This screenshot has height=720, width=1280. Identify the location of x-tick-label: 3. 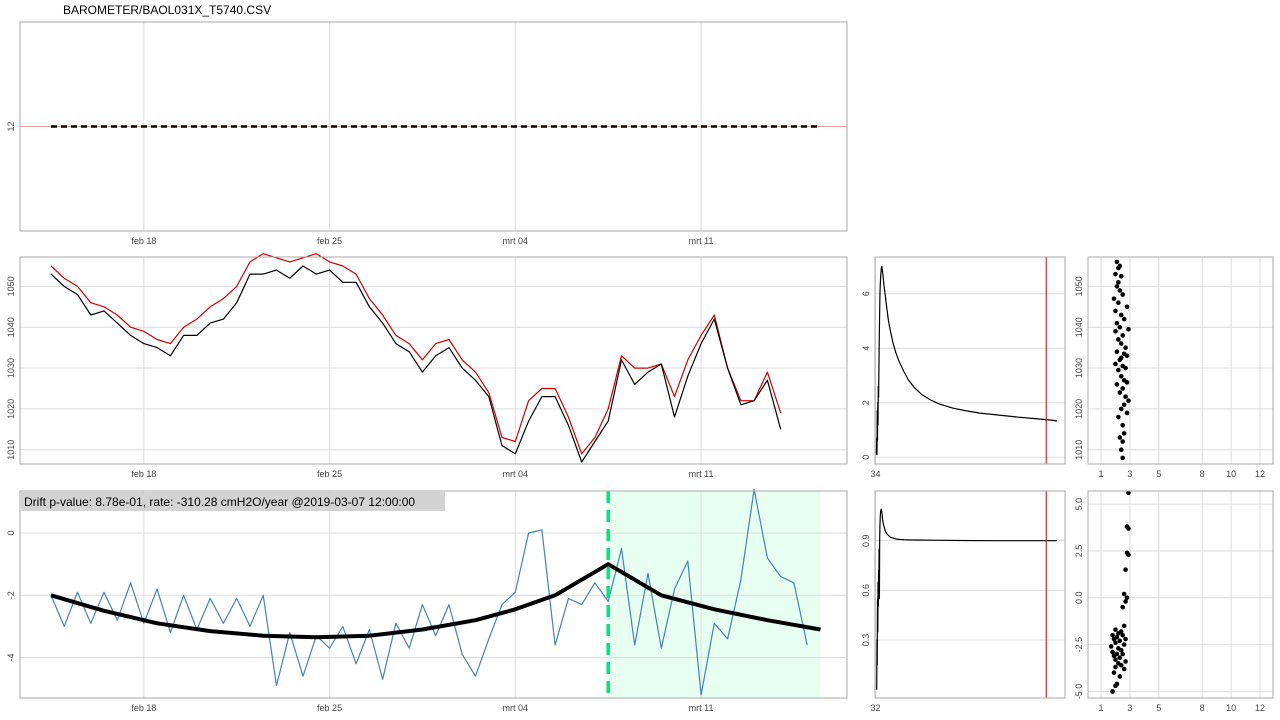
(1129, 474).